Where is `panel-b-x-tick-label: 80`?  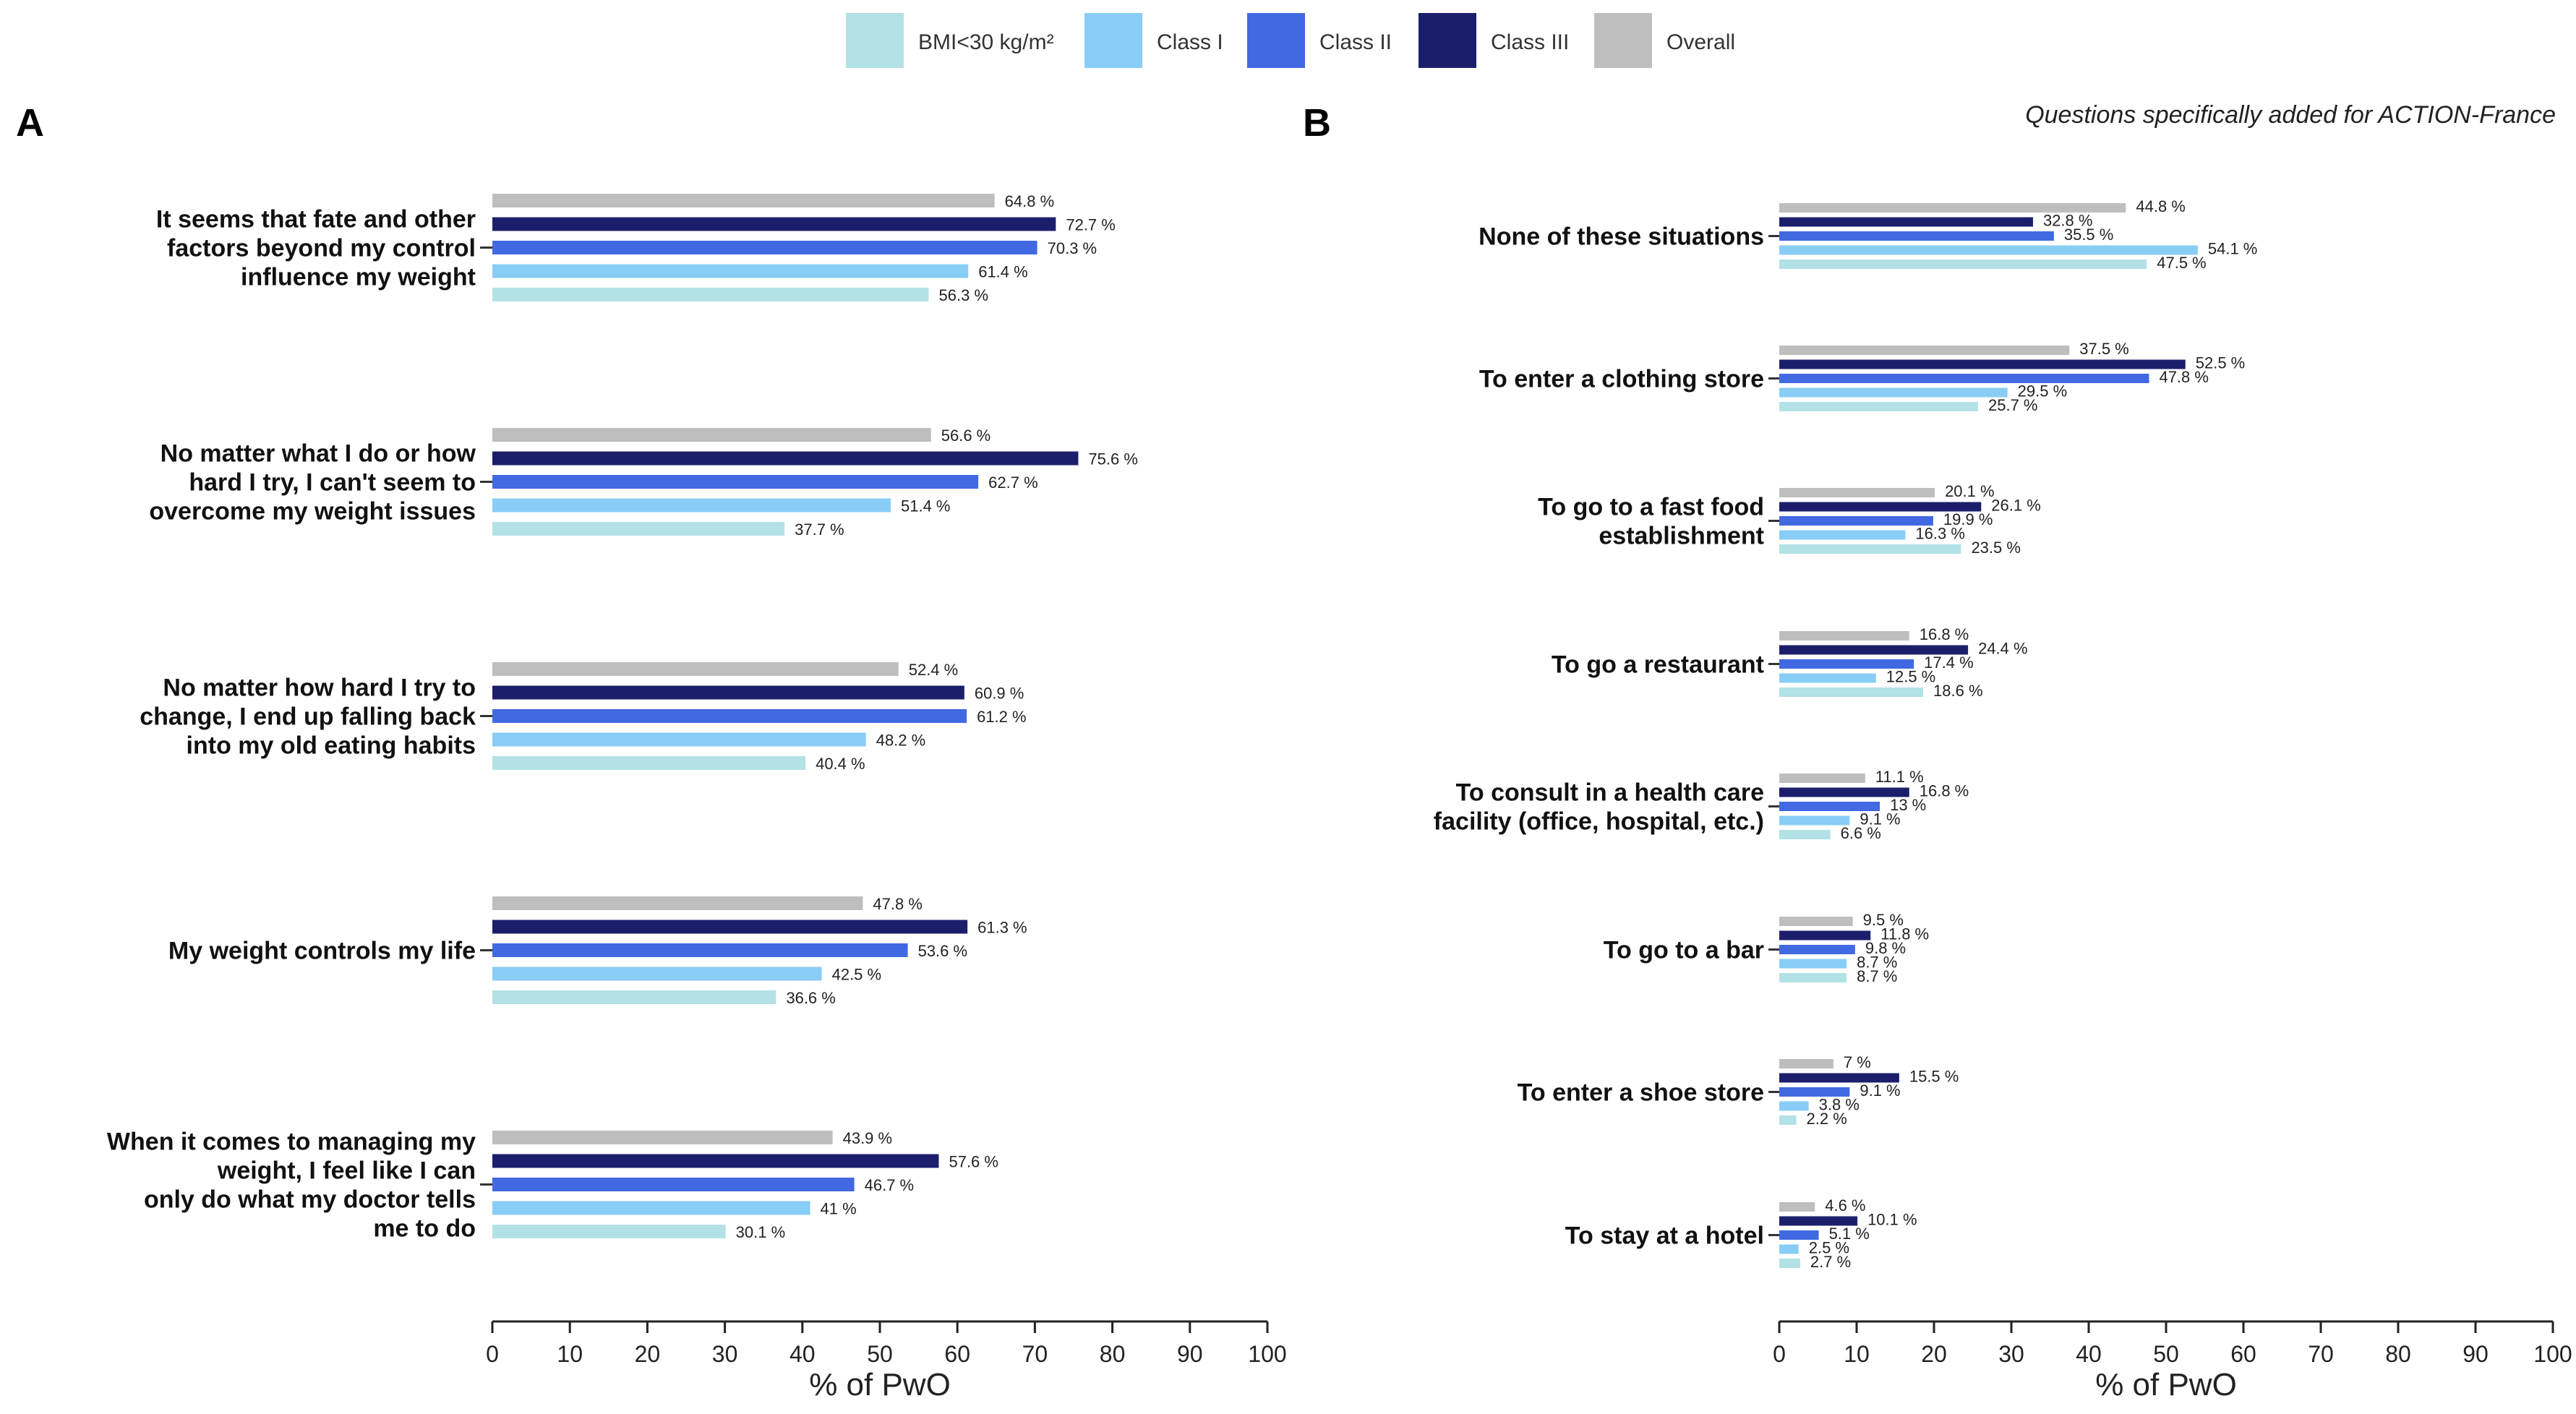 panel-b-x-tick-label: 80 is located at coordinates (2398, 1354).